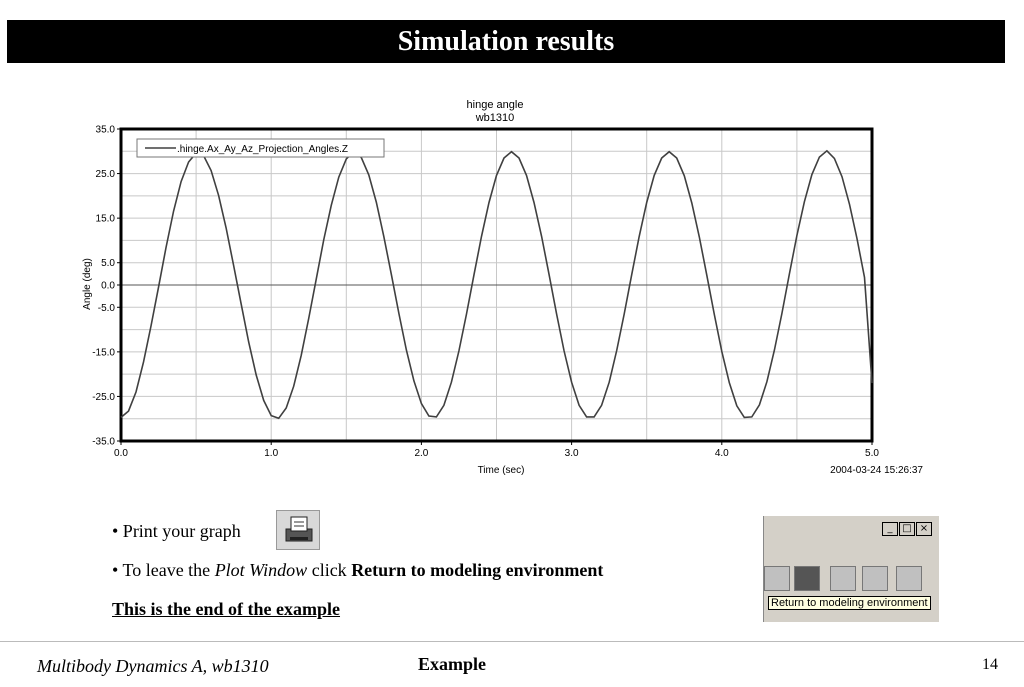 Image resolution: width=1024 pixels, height=687 pixels. Describe the element at coordinates (572, 453) in the screenshot. I see `x-tick-label: 3.0` at that location.